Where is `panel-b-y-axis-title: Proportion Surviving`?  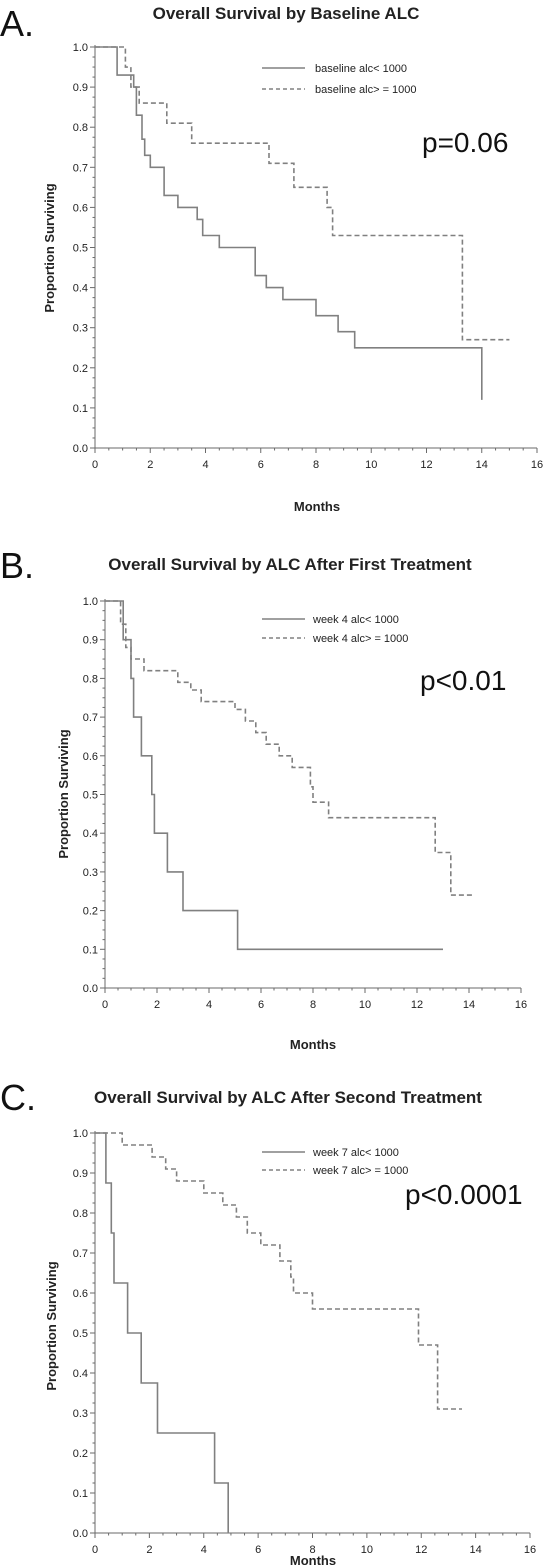
panel-b-y-axis-title: Proportion Surviving is located at coordinates (63, 793).